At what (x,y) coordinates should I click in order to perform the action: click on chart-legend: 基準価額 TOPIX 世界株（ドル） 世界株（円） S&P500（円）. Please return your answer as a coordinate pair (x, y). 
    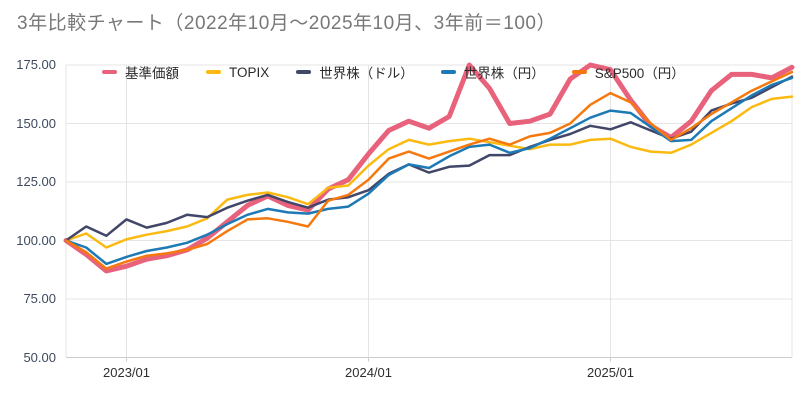
    Looking at the image, I should click on (393, 72).